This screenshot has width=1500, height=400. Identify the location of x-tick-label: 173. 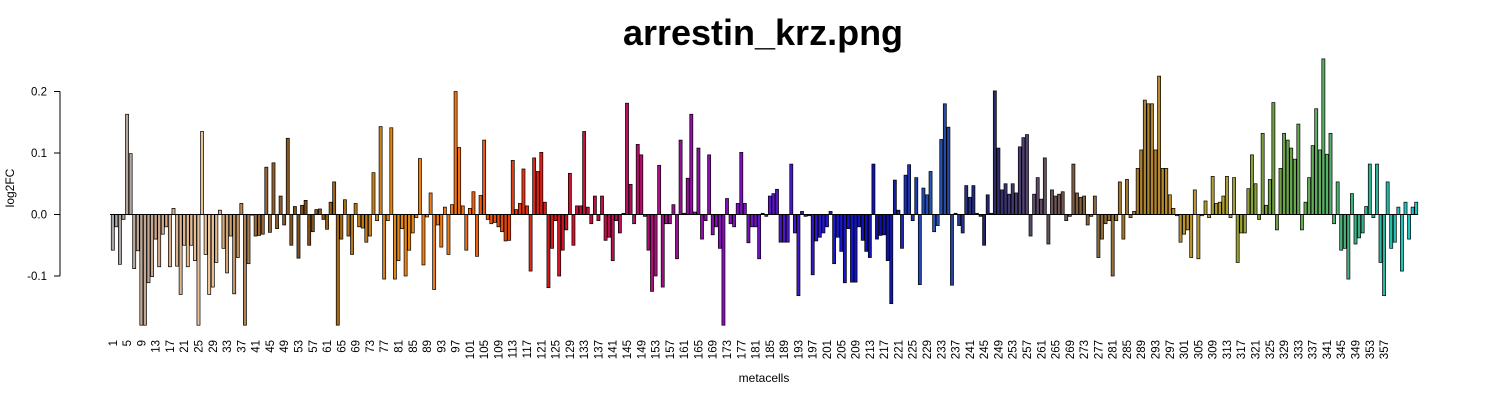
(728, 349).